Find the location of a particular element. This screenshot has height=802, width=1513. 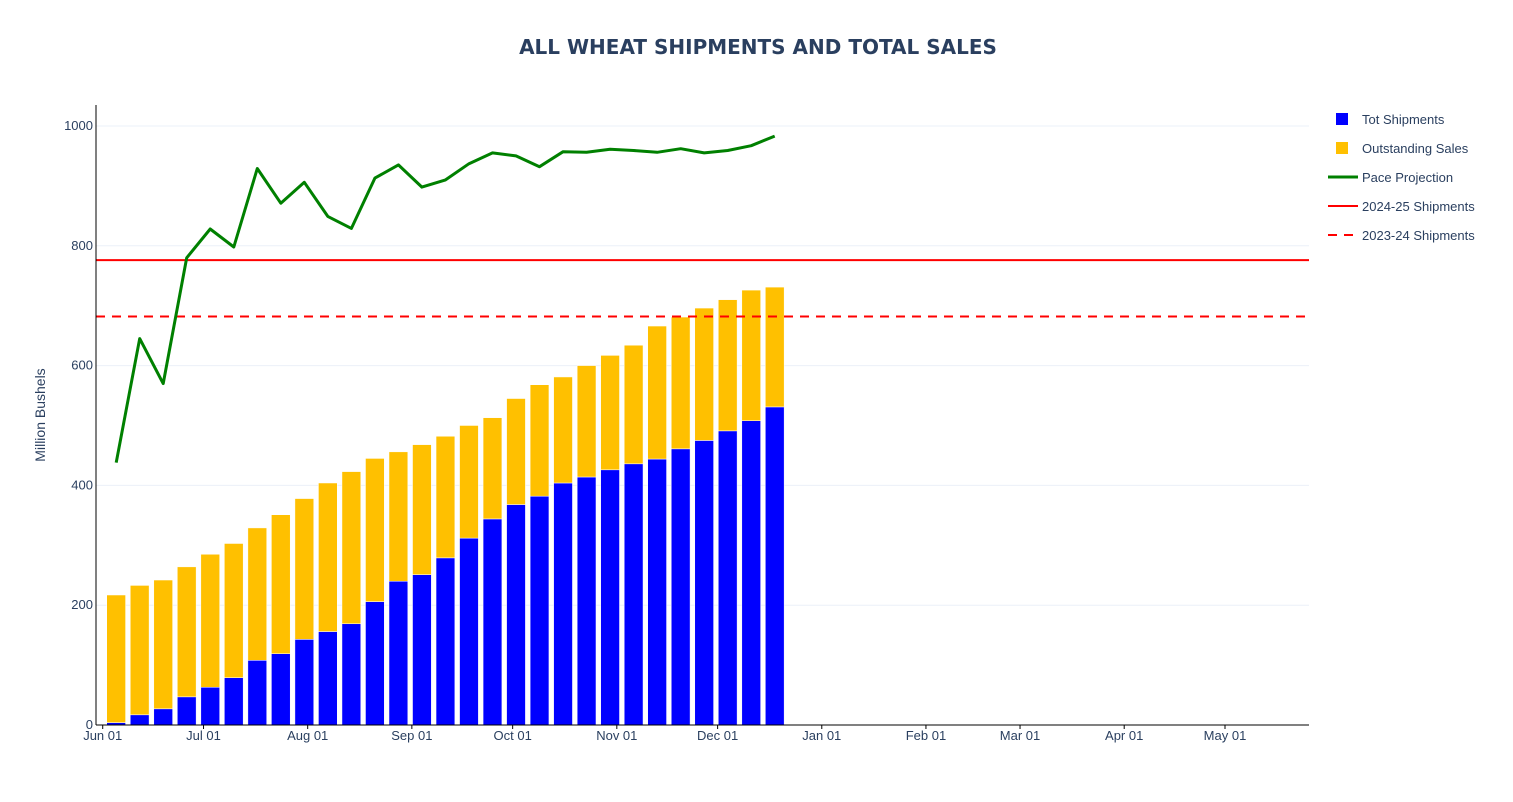

x-tick-label: May 01 is located at coordinates (1225, 735).